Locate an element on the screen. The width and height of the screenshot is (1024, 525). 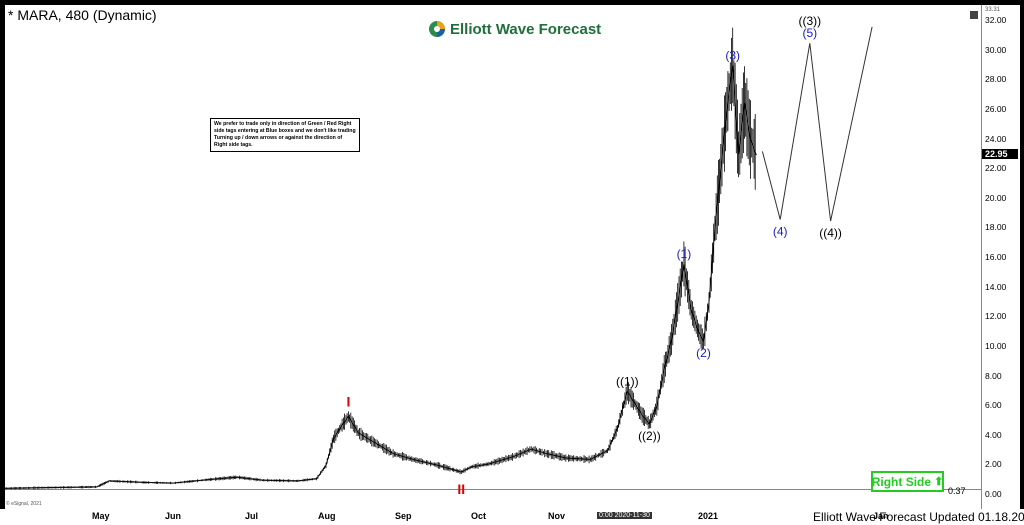
wave-label-5: (4) is located at coordinates (780, 232).